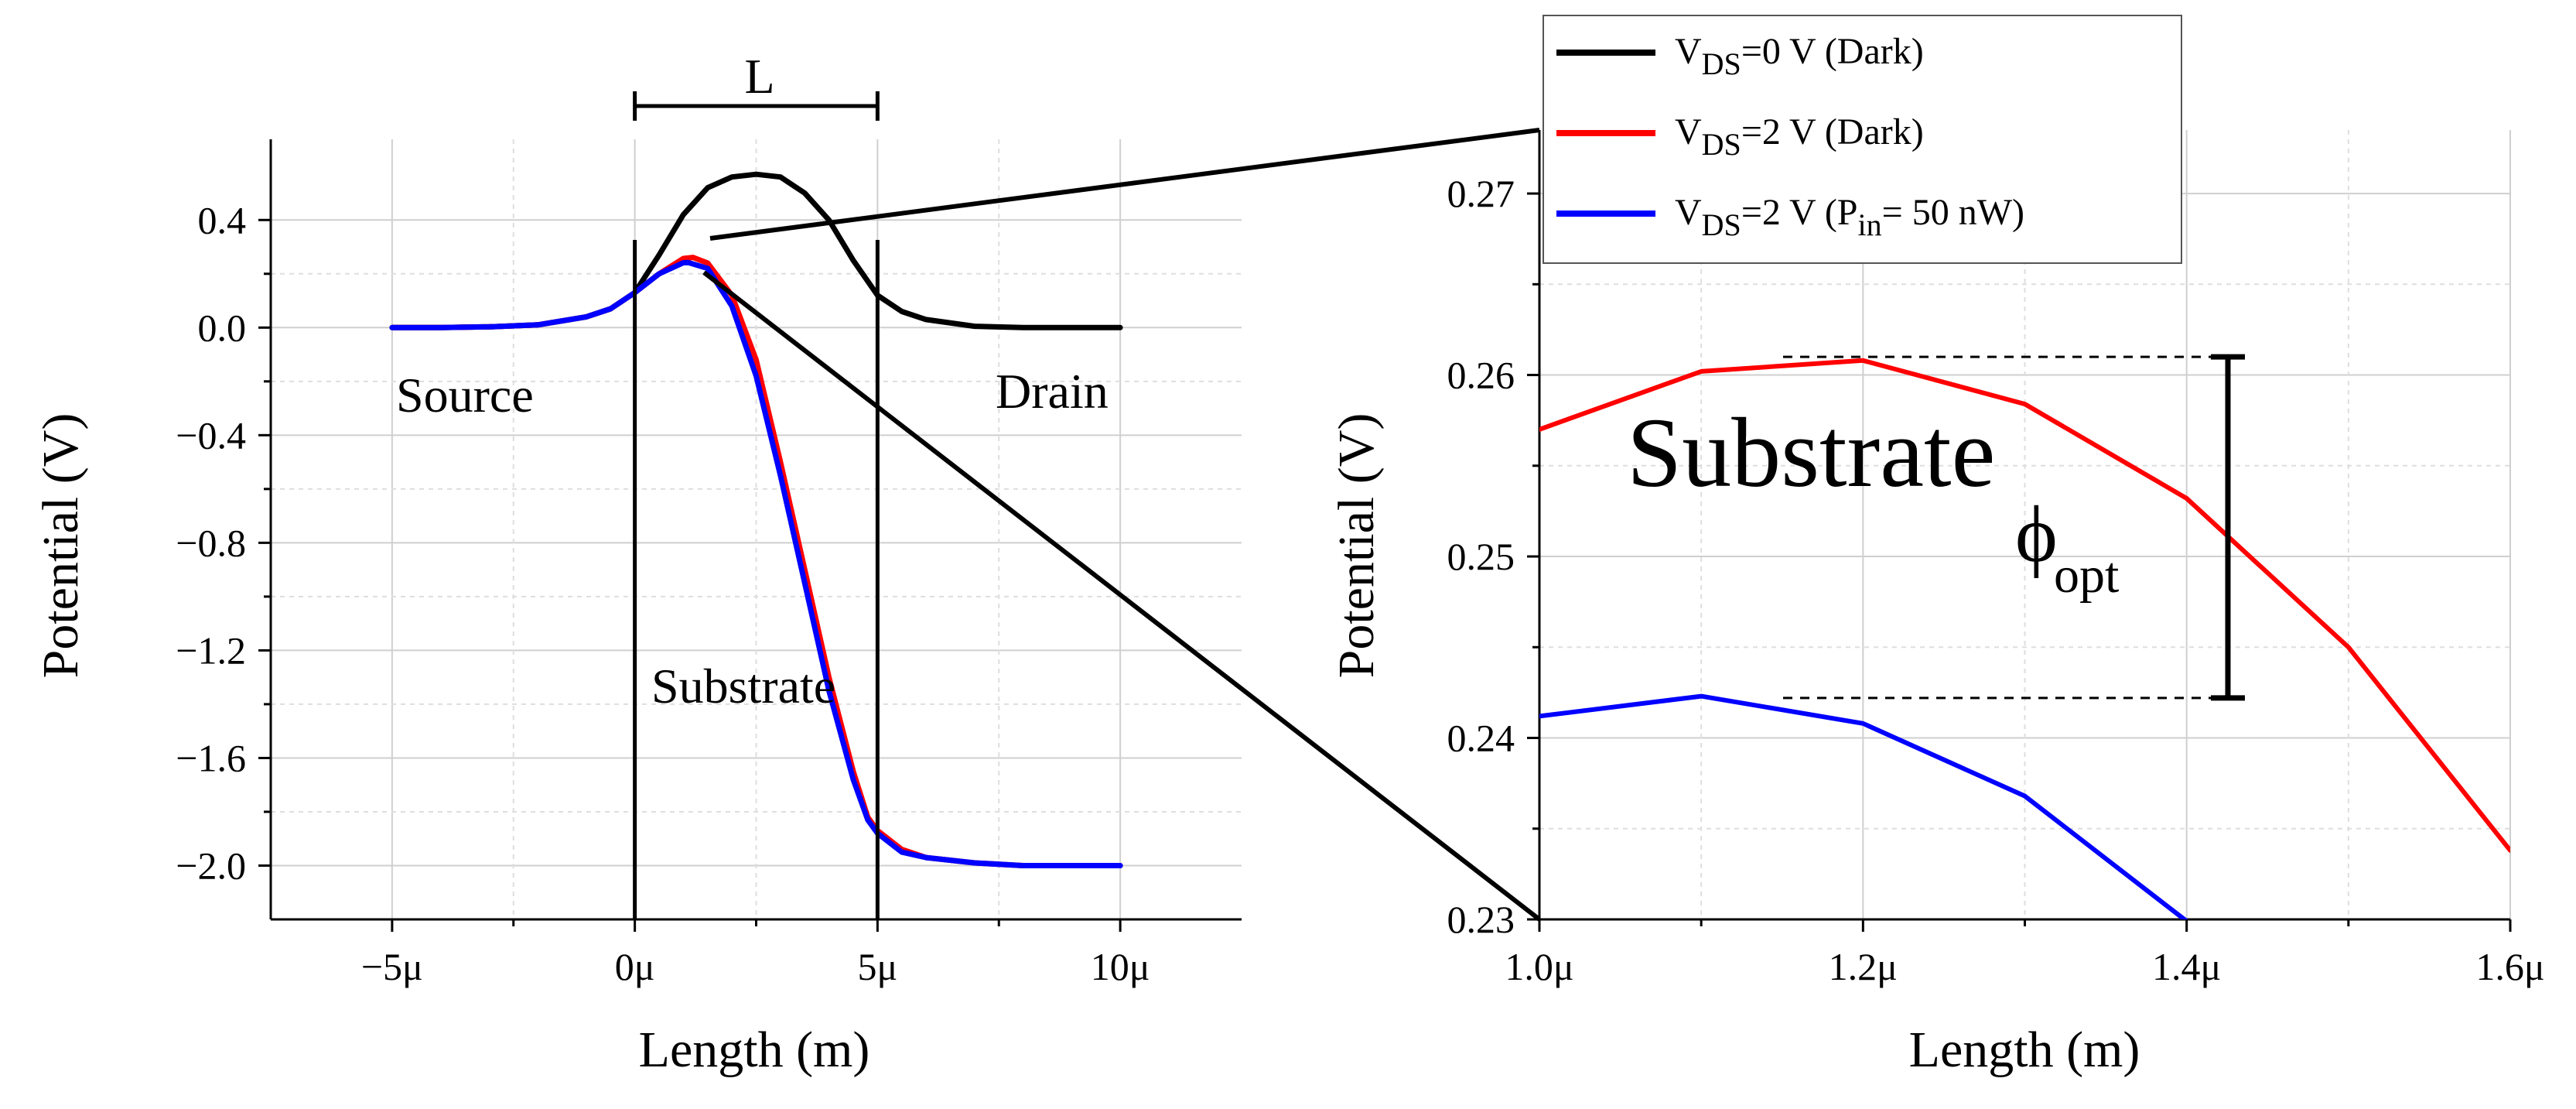 The height and width of the screenshot is (1109, 2576). Describe the element at coordinates (1481, 193) in the screenshot. I see `y-tick-label: 0.27` at that location.